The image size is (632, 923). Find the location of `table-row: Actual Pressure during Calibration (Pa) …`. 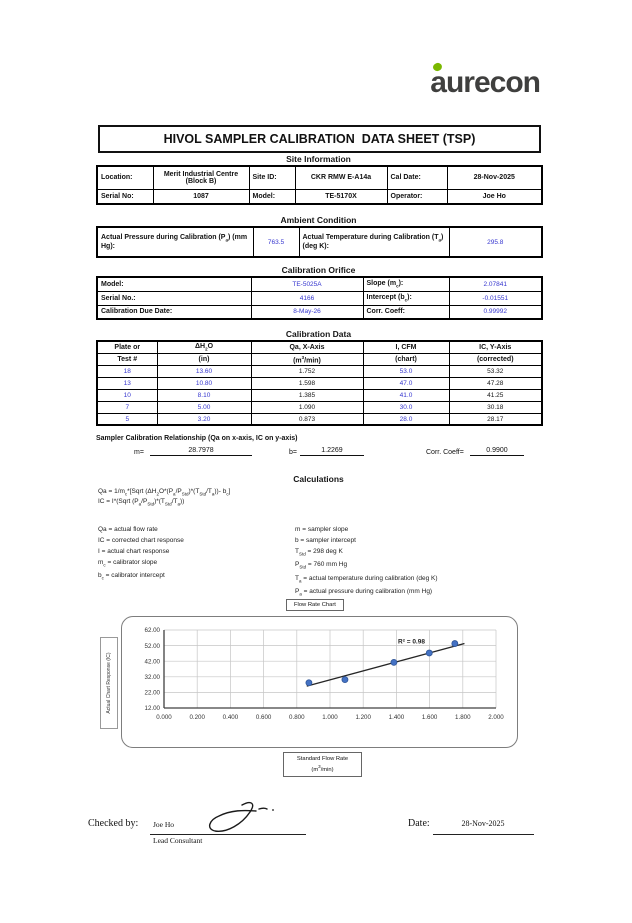

table-row: Actual Pressure during Calibration (Pa) … is located at coordinates (319, 242).